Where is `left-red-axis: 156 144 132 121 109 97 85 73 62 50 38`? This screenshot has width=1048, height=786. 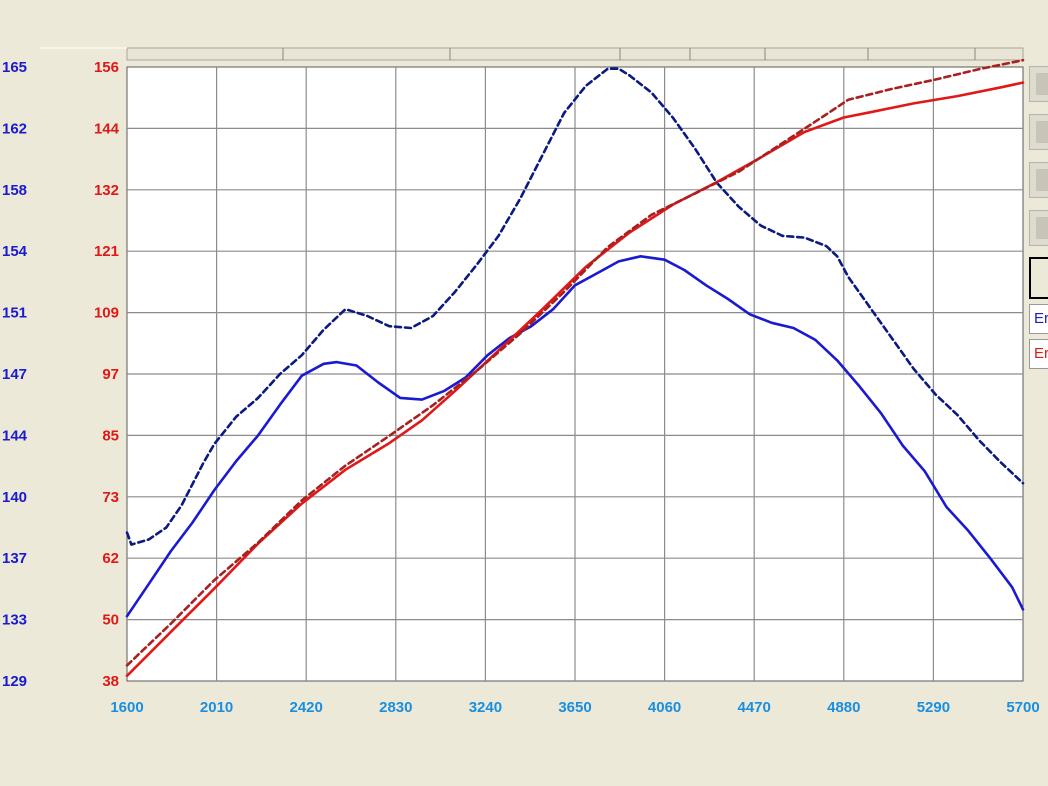 left-red-axis: 156 144 132 121 109 97 85 73 62 50 38 is located at coordinates (107, 374).